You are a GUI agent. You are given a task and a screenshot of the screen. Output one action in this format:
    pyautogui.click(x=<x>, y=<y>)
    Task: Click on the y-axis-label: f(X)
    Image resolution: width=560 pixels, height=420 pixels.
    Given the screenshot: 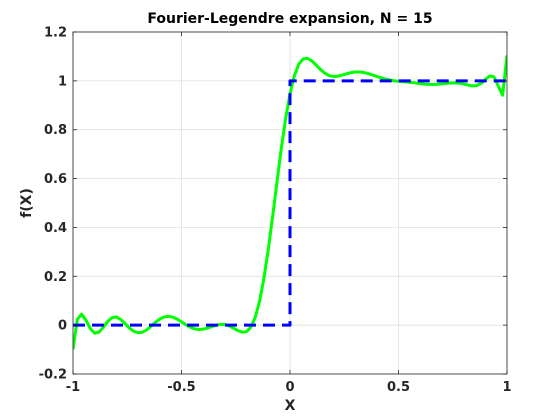 What is the action you would take?
    pyautogui.click(x=27, y=203)
    